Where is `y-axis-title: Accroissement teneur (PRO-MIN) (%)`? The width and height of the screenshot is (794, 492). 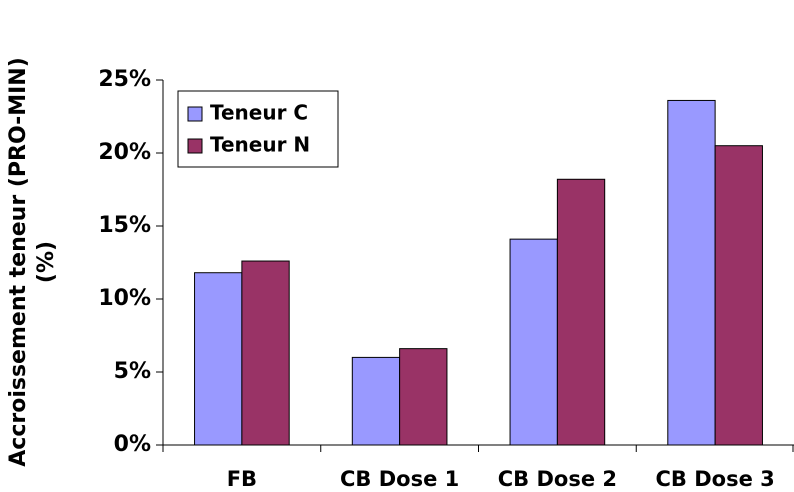 y-axis-title: Accroissement teneur (PRO-MIN) (%) is located at coordinates (32, 262).